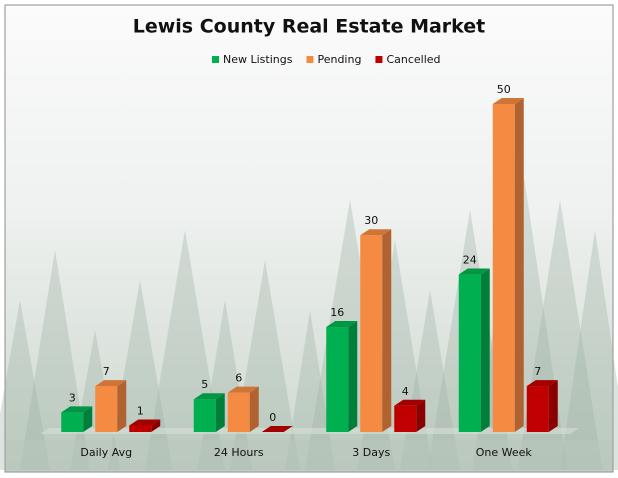 The width and height of the screenshot is (618, 478). I want to click on legend-label: New Listings, so click(258, 59).